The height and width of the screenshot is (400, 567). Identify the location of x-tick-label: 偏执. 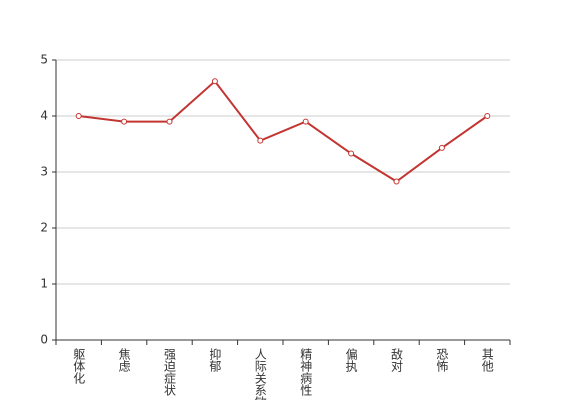
(351, 360).